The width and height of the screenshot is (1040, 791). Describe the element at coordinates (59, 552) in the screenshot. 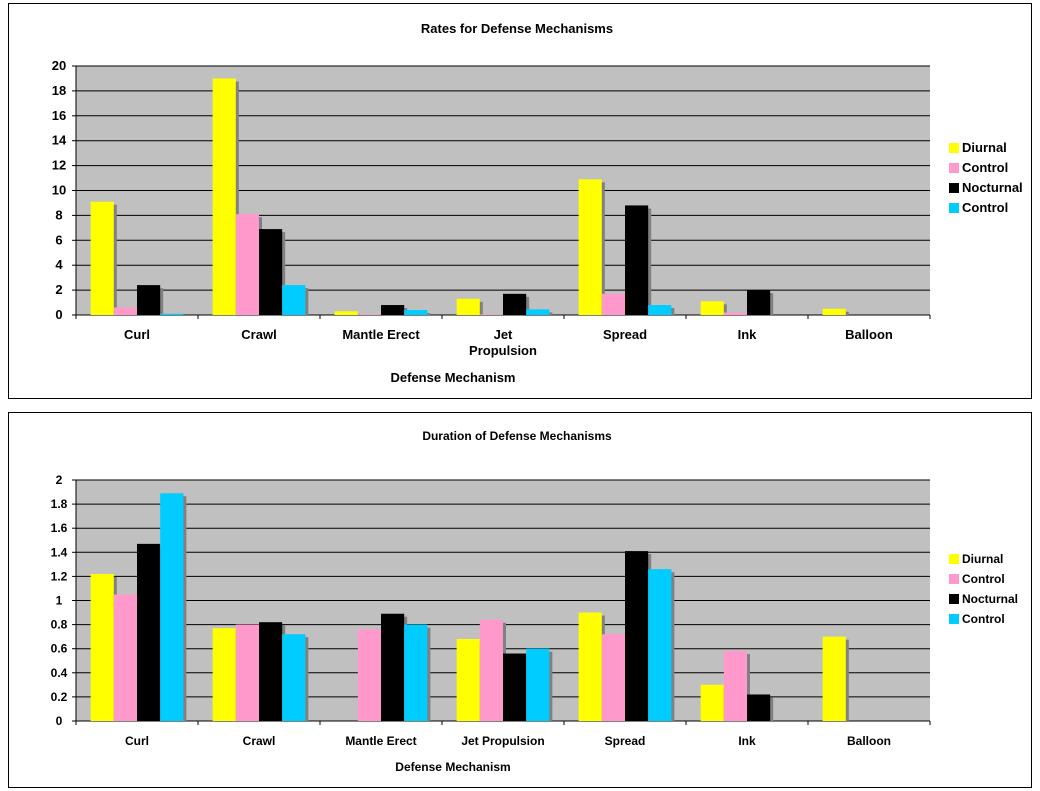

I see `y-tick-label: 1.4` at that location.